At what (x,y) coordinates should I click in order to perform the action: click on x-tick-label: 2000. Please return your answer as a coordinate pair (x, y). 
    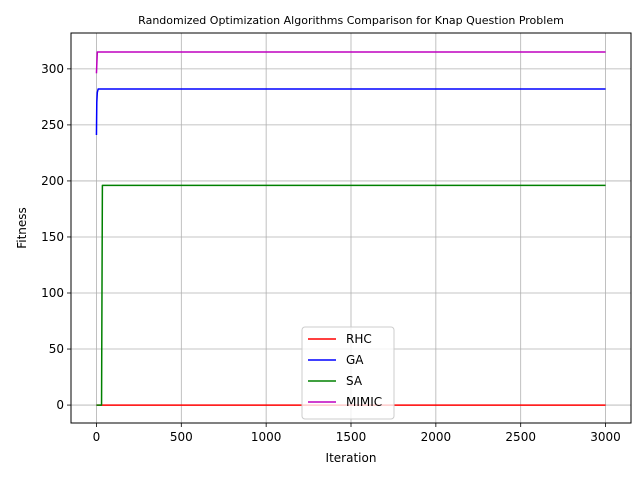
    Looking at the image, I should click on (436, 437).